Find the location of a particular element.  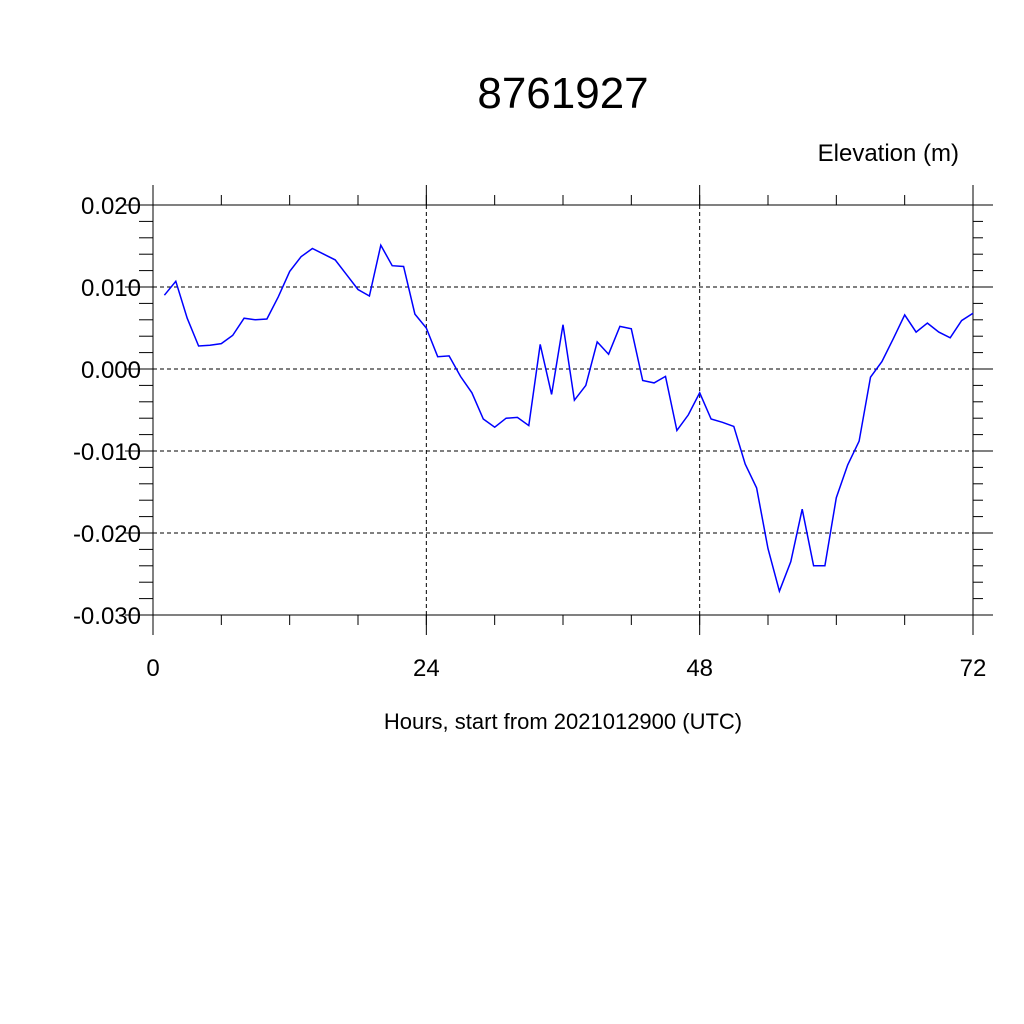

y-tick-label: -0.020 is located at coordinates (107, 534).